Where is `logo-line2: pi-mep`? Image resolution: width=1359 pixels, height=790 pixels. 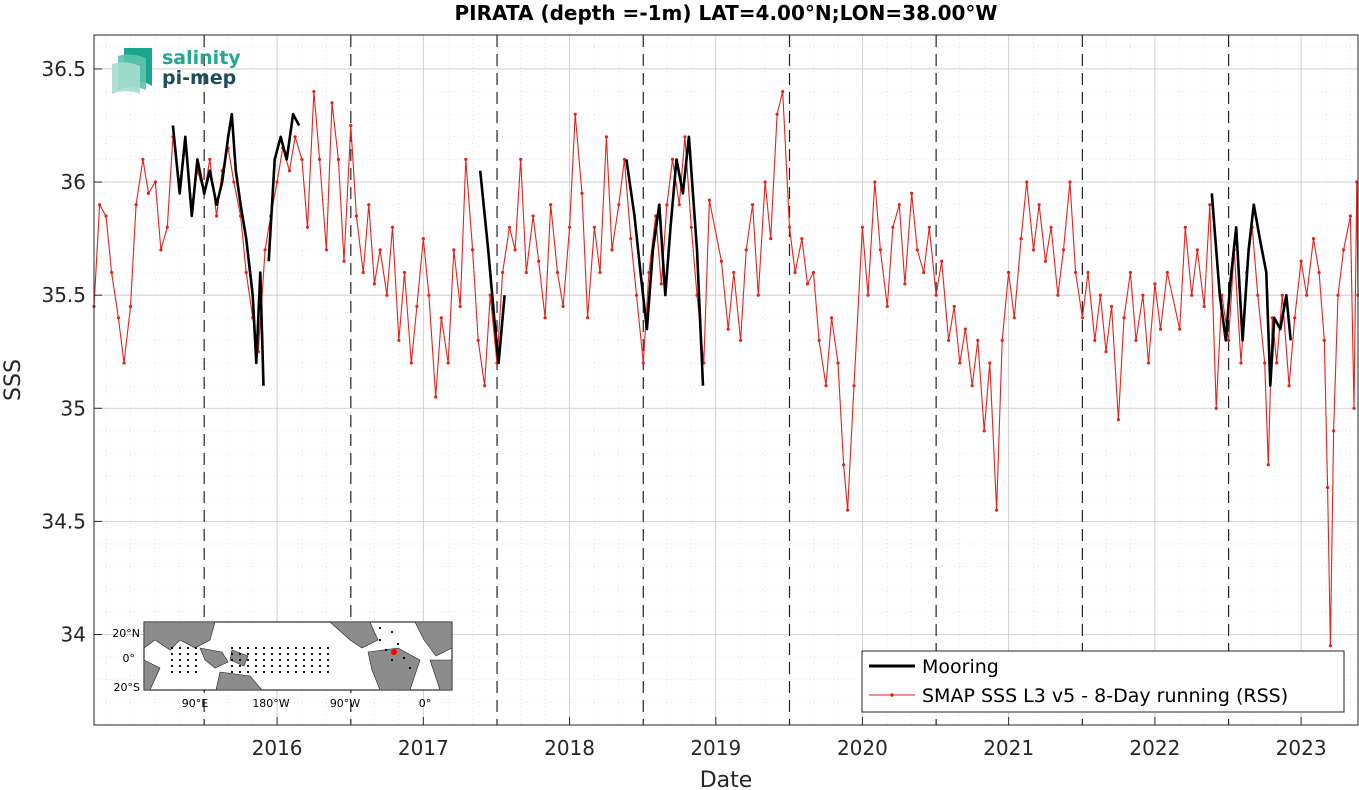
logo-line2: pi-mep is located at coordinates (199, 78).